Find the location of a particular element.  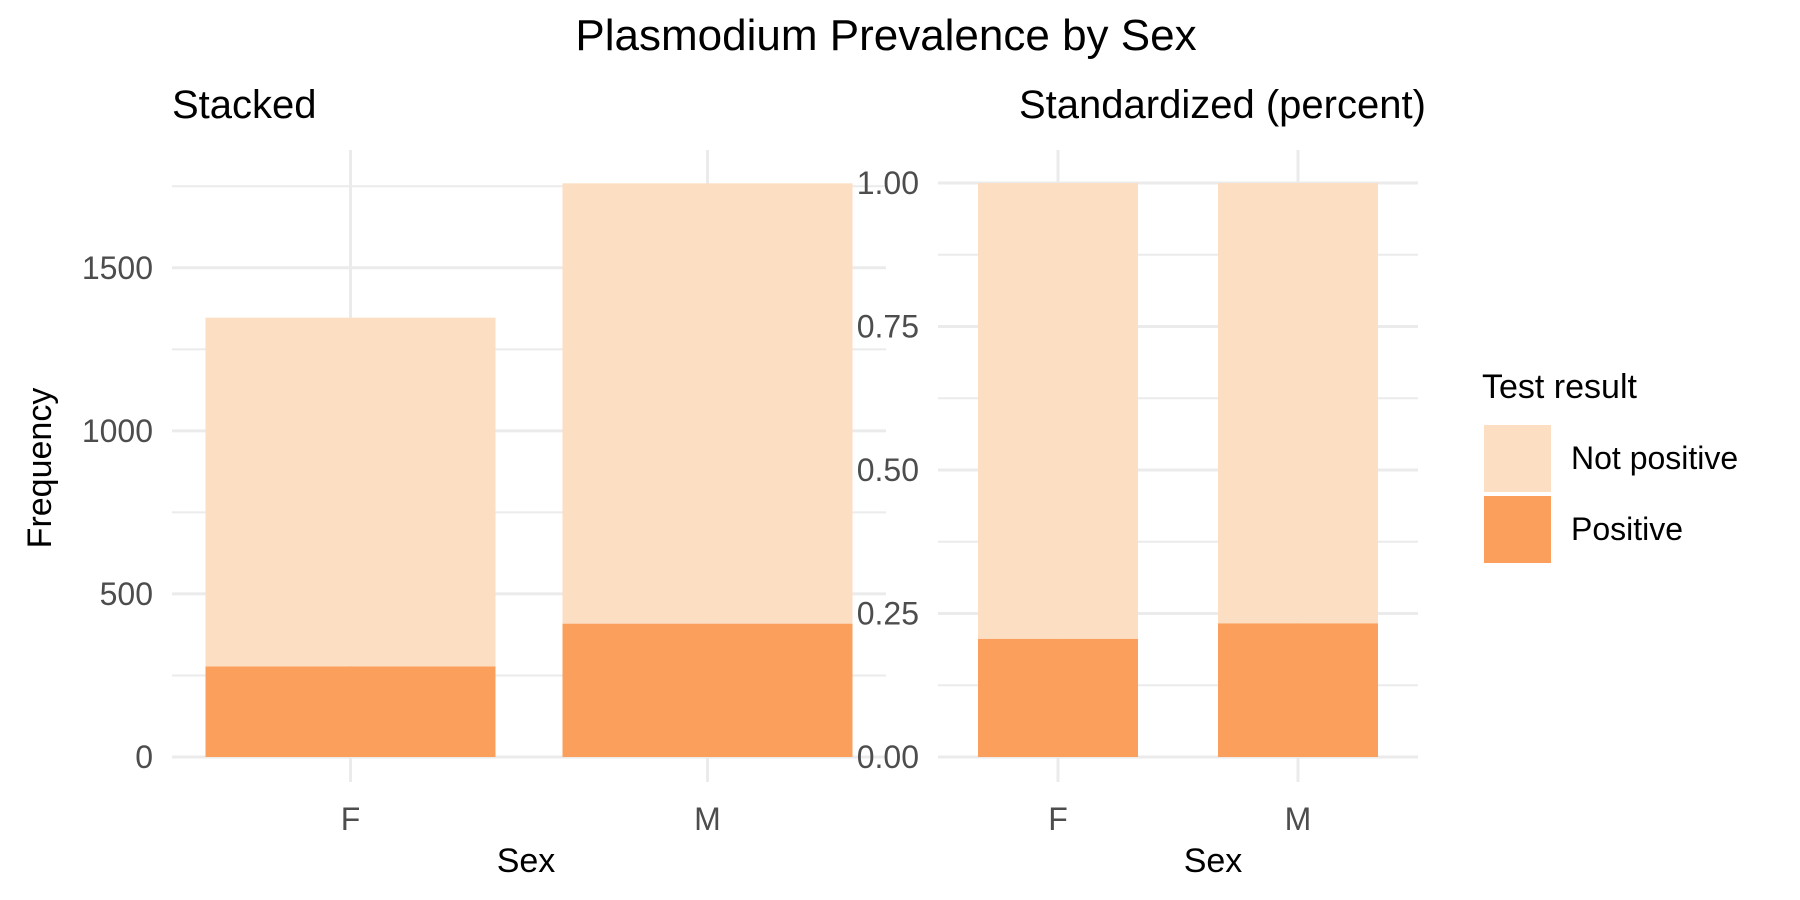

legend-key-positive is located at coordinates (1517, 529).